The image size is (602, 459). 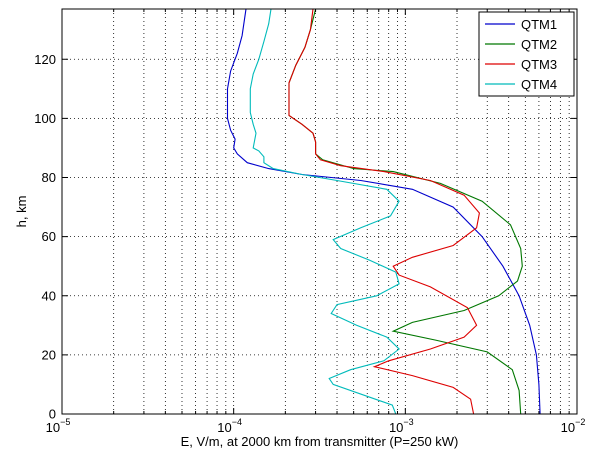 I want to click on x-tick-label: 10⁻³, so click(x=401, y=426).